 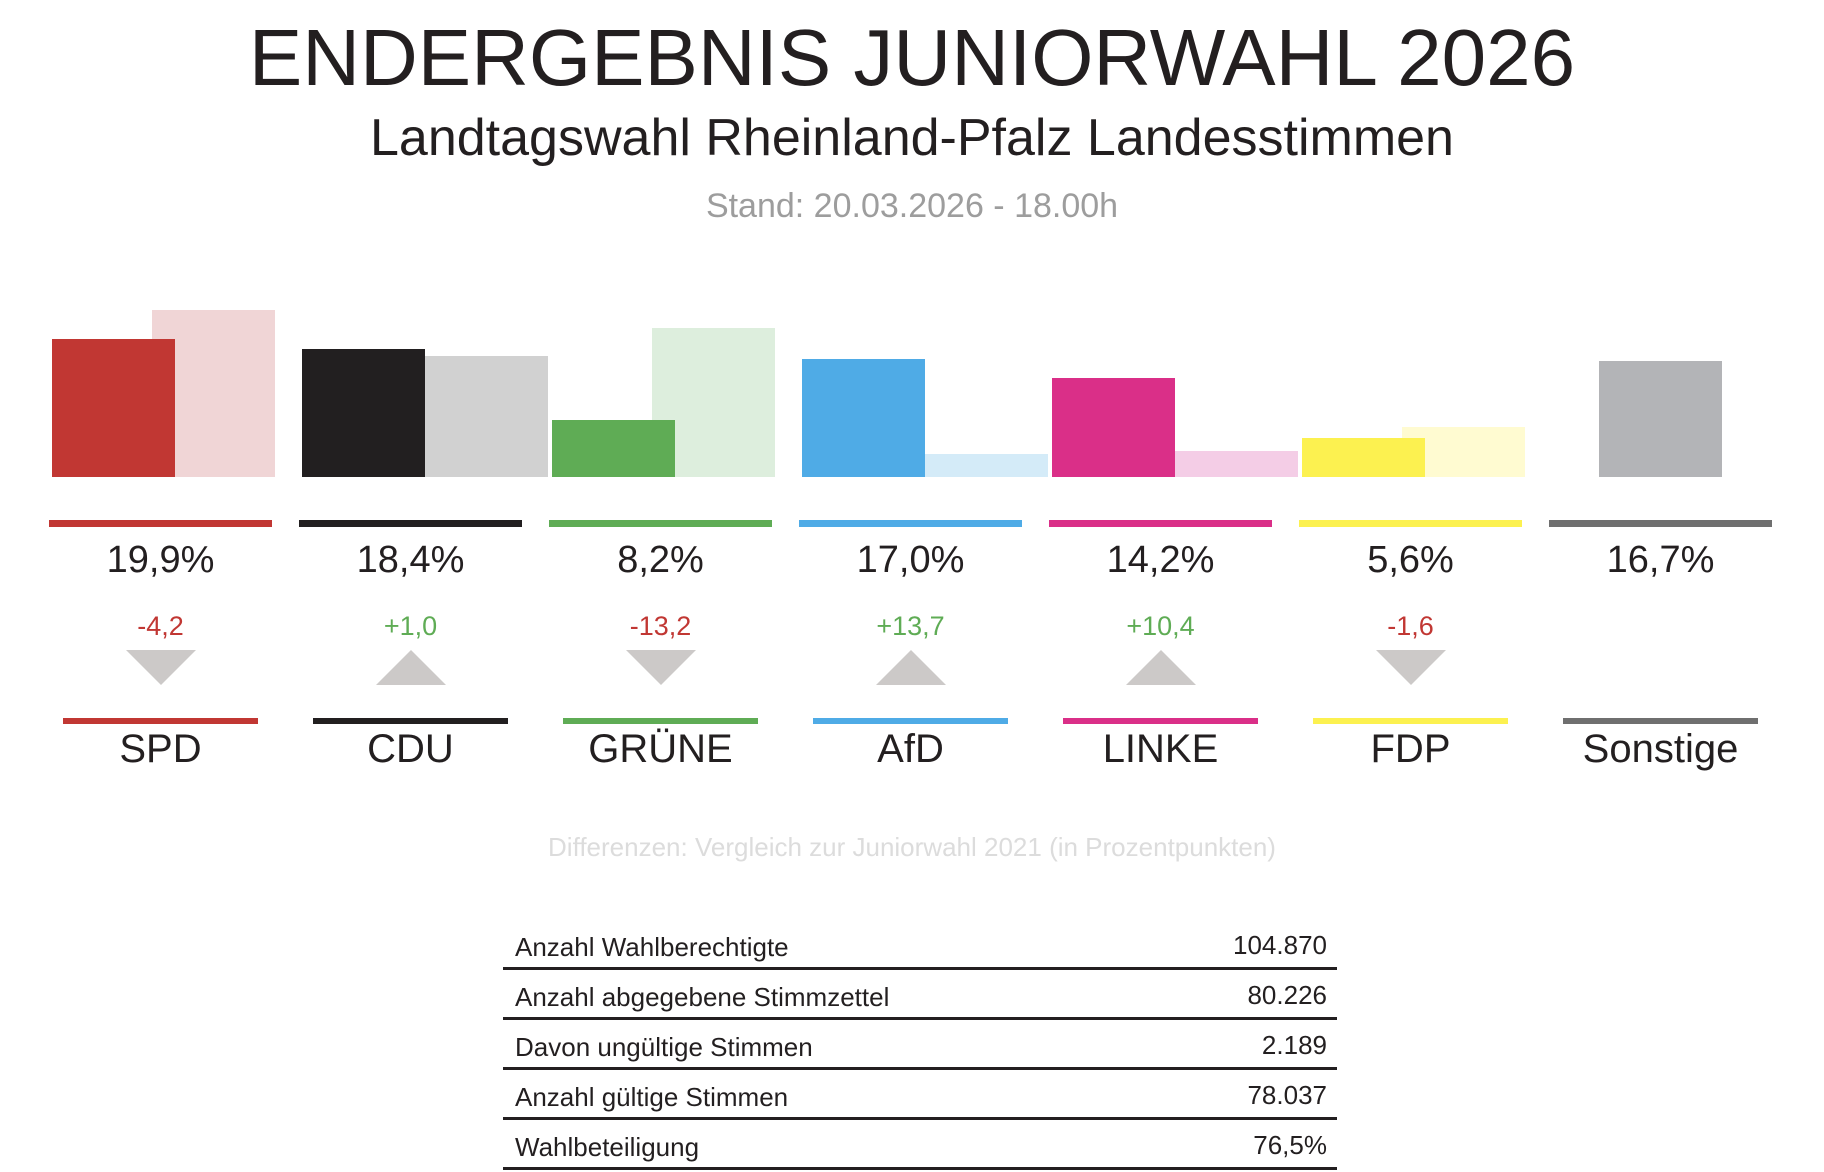 I want to click on bar-2021-cdu, so click(x=486, y=416).